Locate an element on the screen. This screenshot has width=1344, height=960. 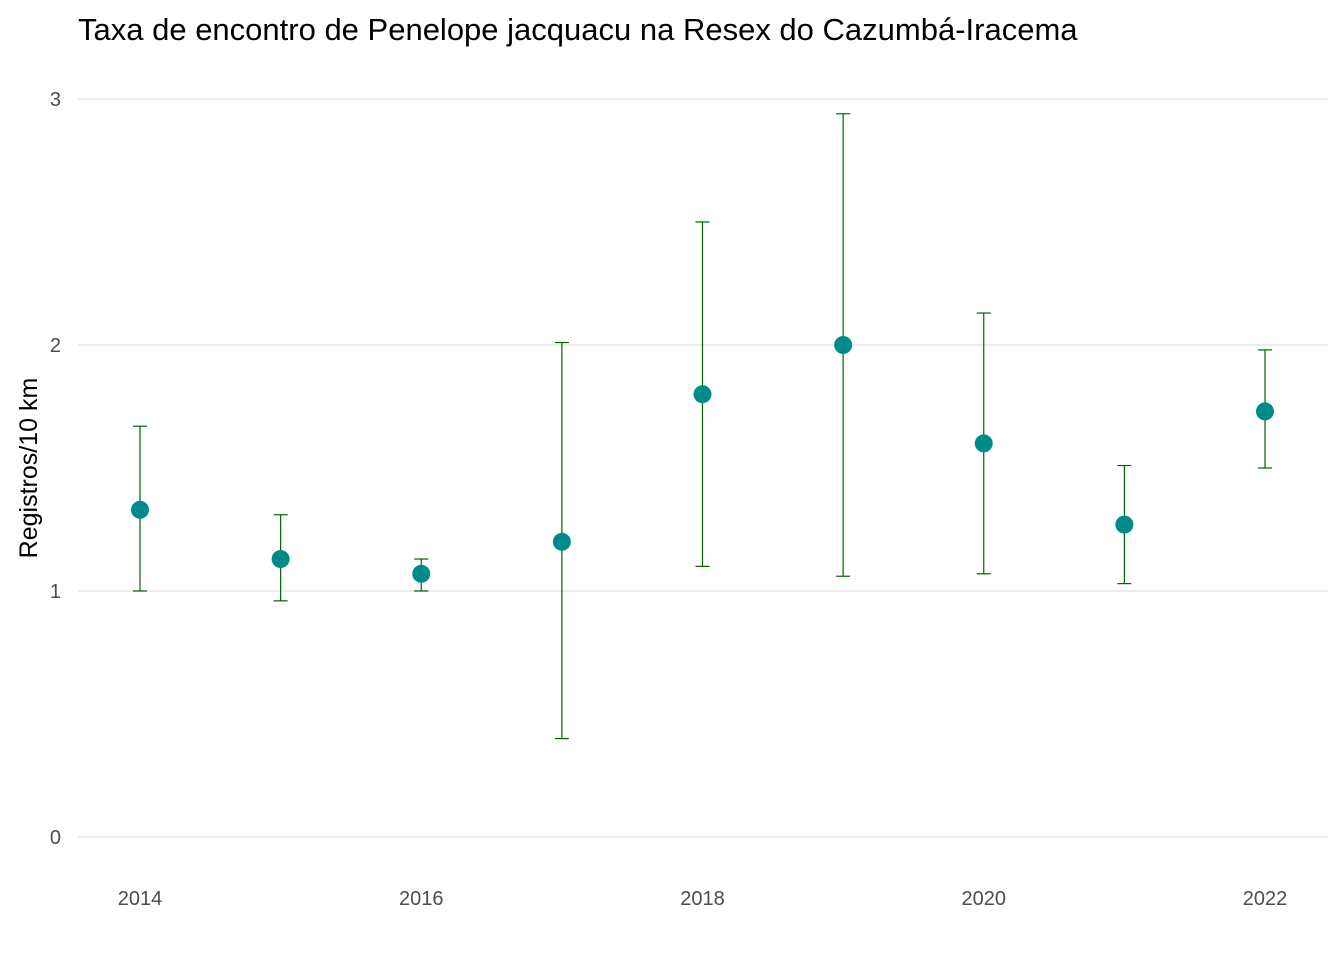
data-point-2019 is located at coordinates (843, 345).